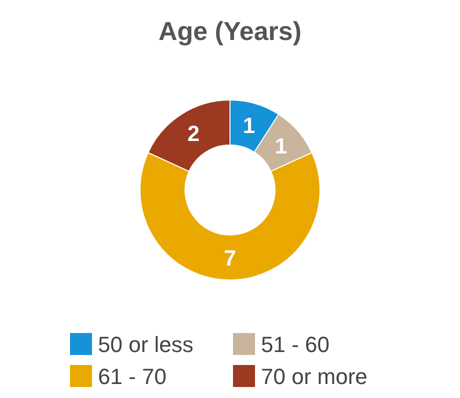 The height and width of the screenshot is (398, 460). What do you see at coordinates (230, 31) in the screenshot?
I see `chart-title: Age (Years)` at bounding box center [230, 31].